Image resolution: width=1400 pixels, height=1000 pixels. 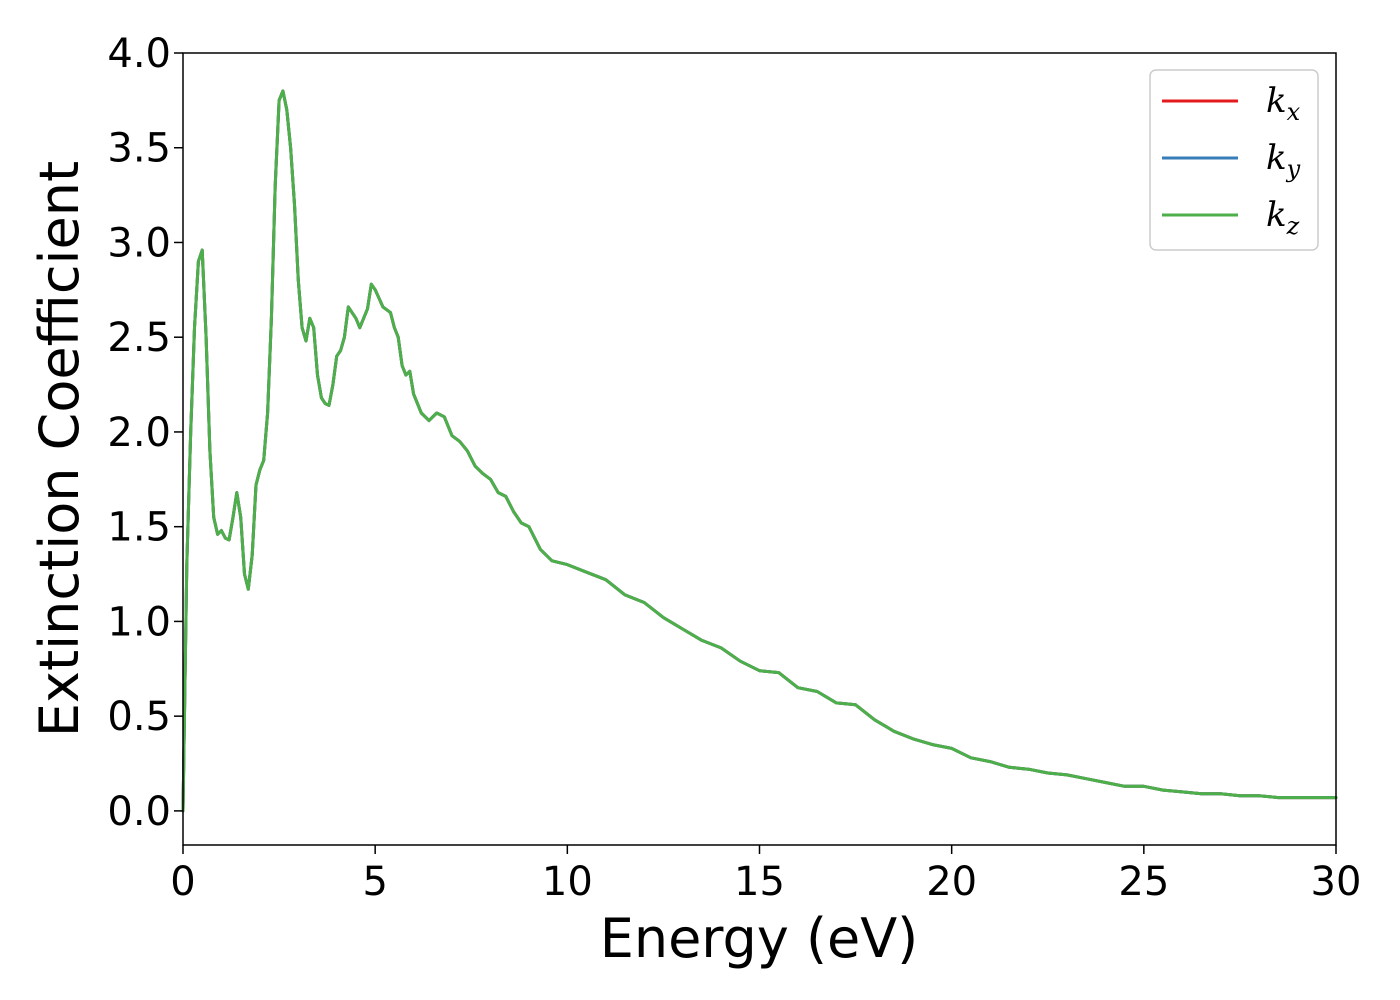 I want to click on y-tick-label: 3.0, so click(x=139, y=243).